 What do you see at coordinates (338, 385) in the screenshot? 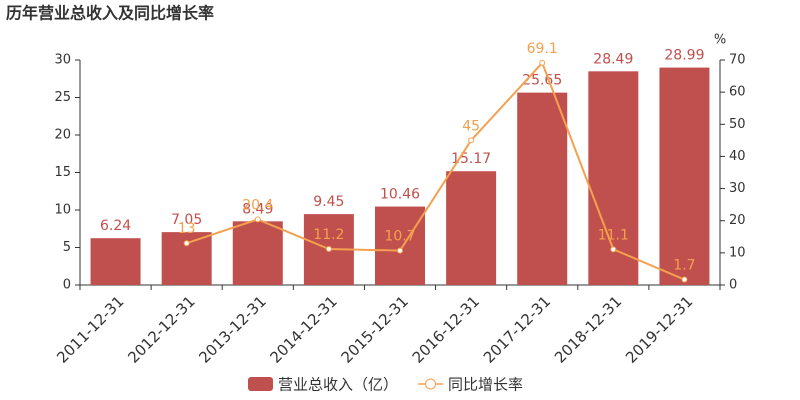
I see `legend-label: 营业总收入（亿）` at bounding box center [338, 385].